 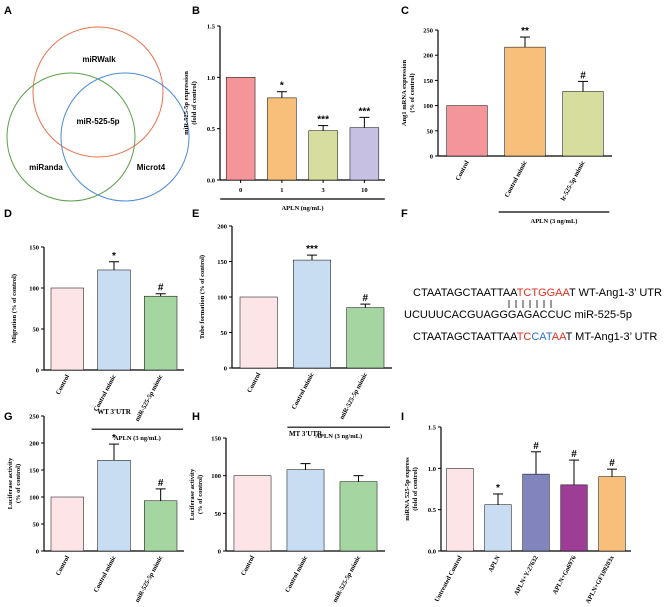 What do you see at coordinates (600, 579) in the screenshot?
I see `x-tick-label: APLN+GF109203x` at bounding box center [600, 579].